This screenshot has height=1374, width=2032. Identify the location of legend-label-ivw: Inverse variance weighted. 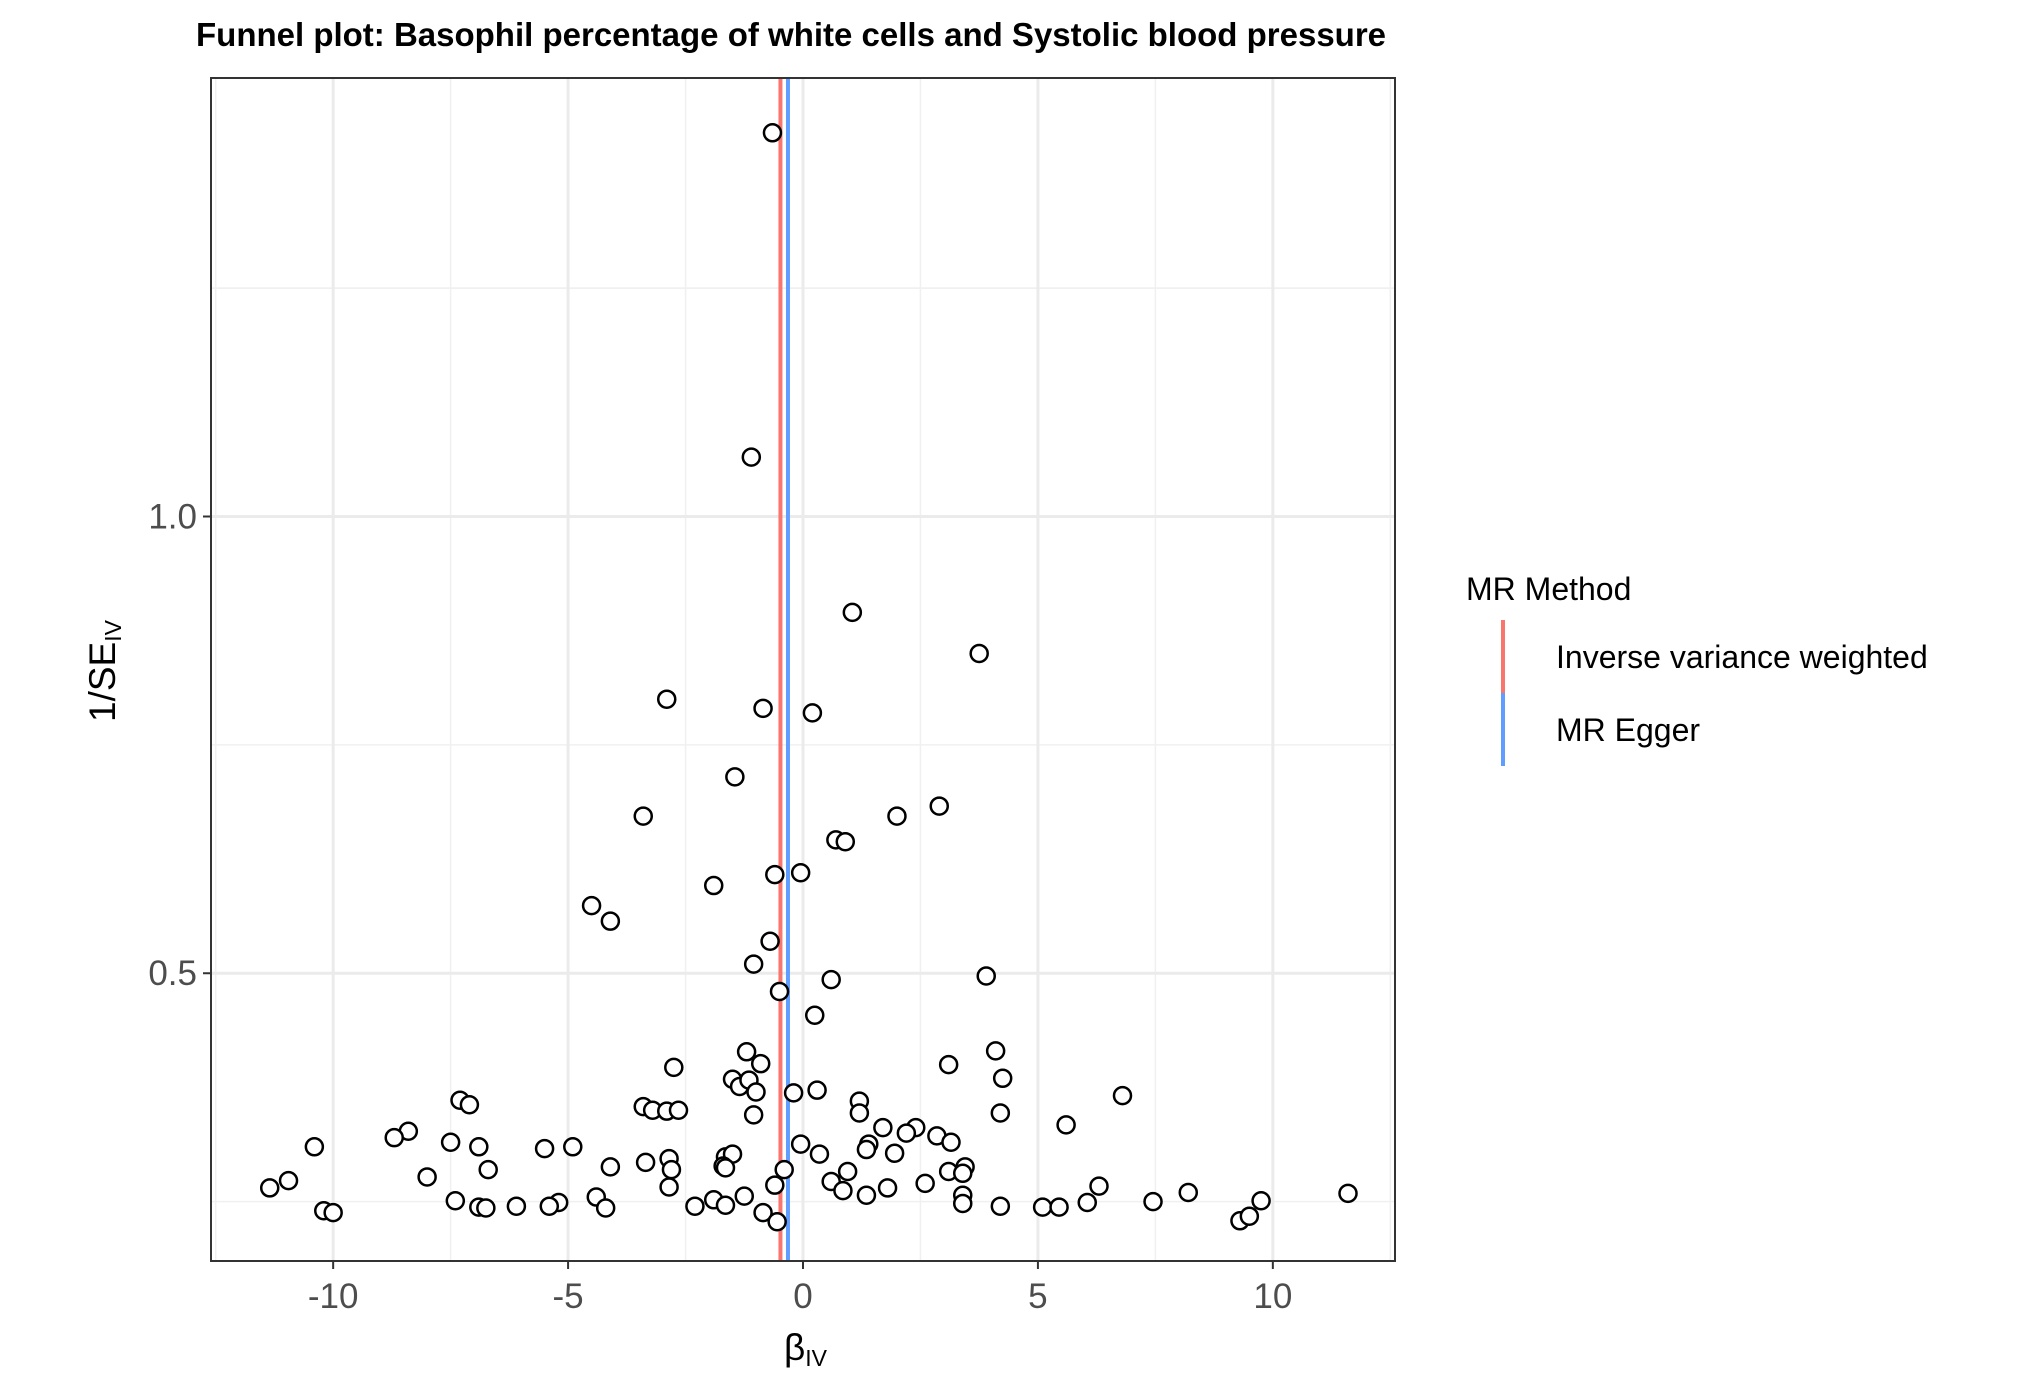
(1742, 657).